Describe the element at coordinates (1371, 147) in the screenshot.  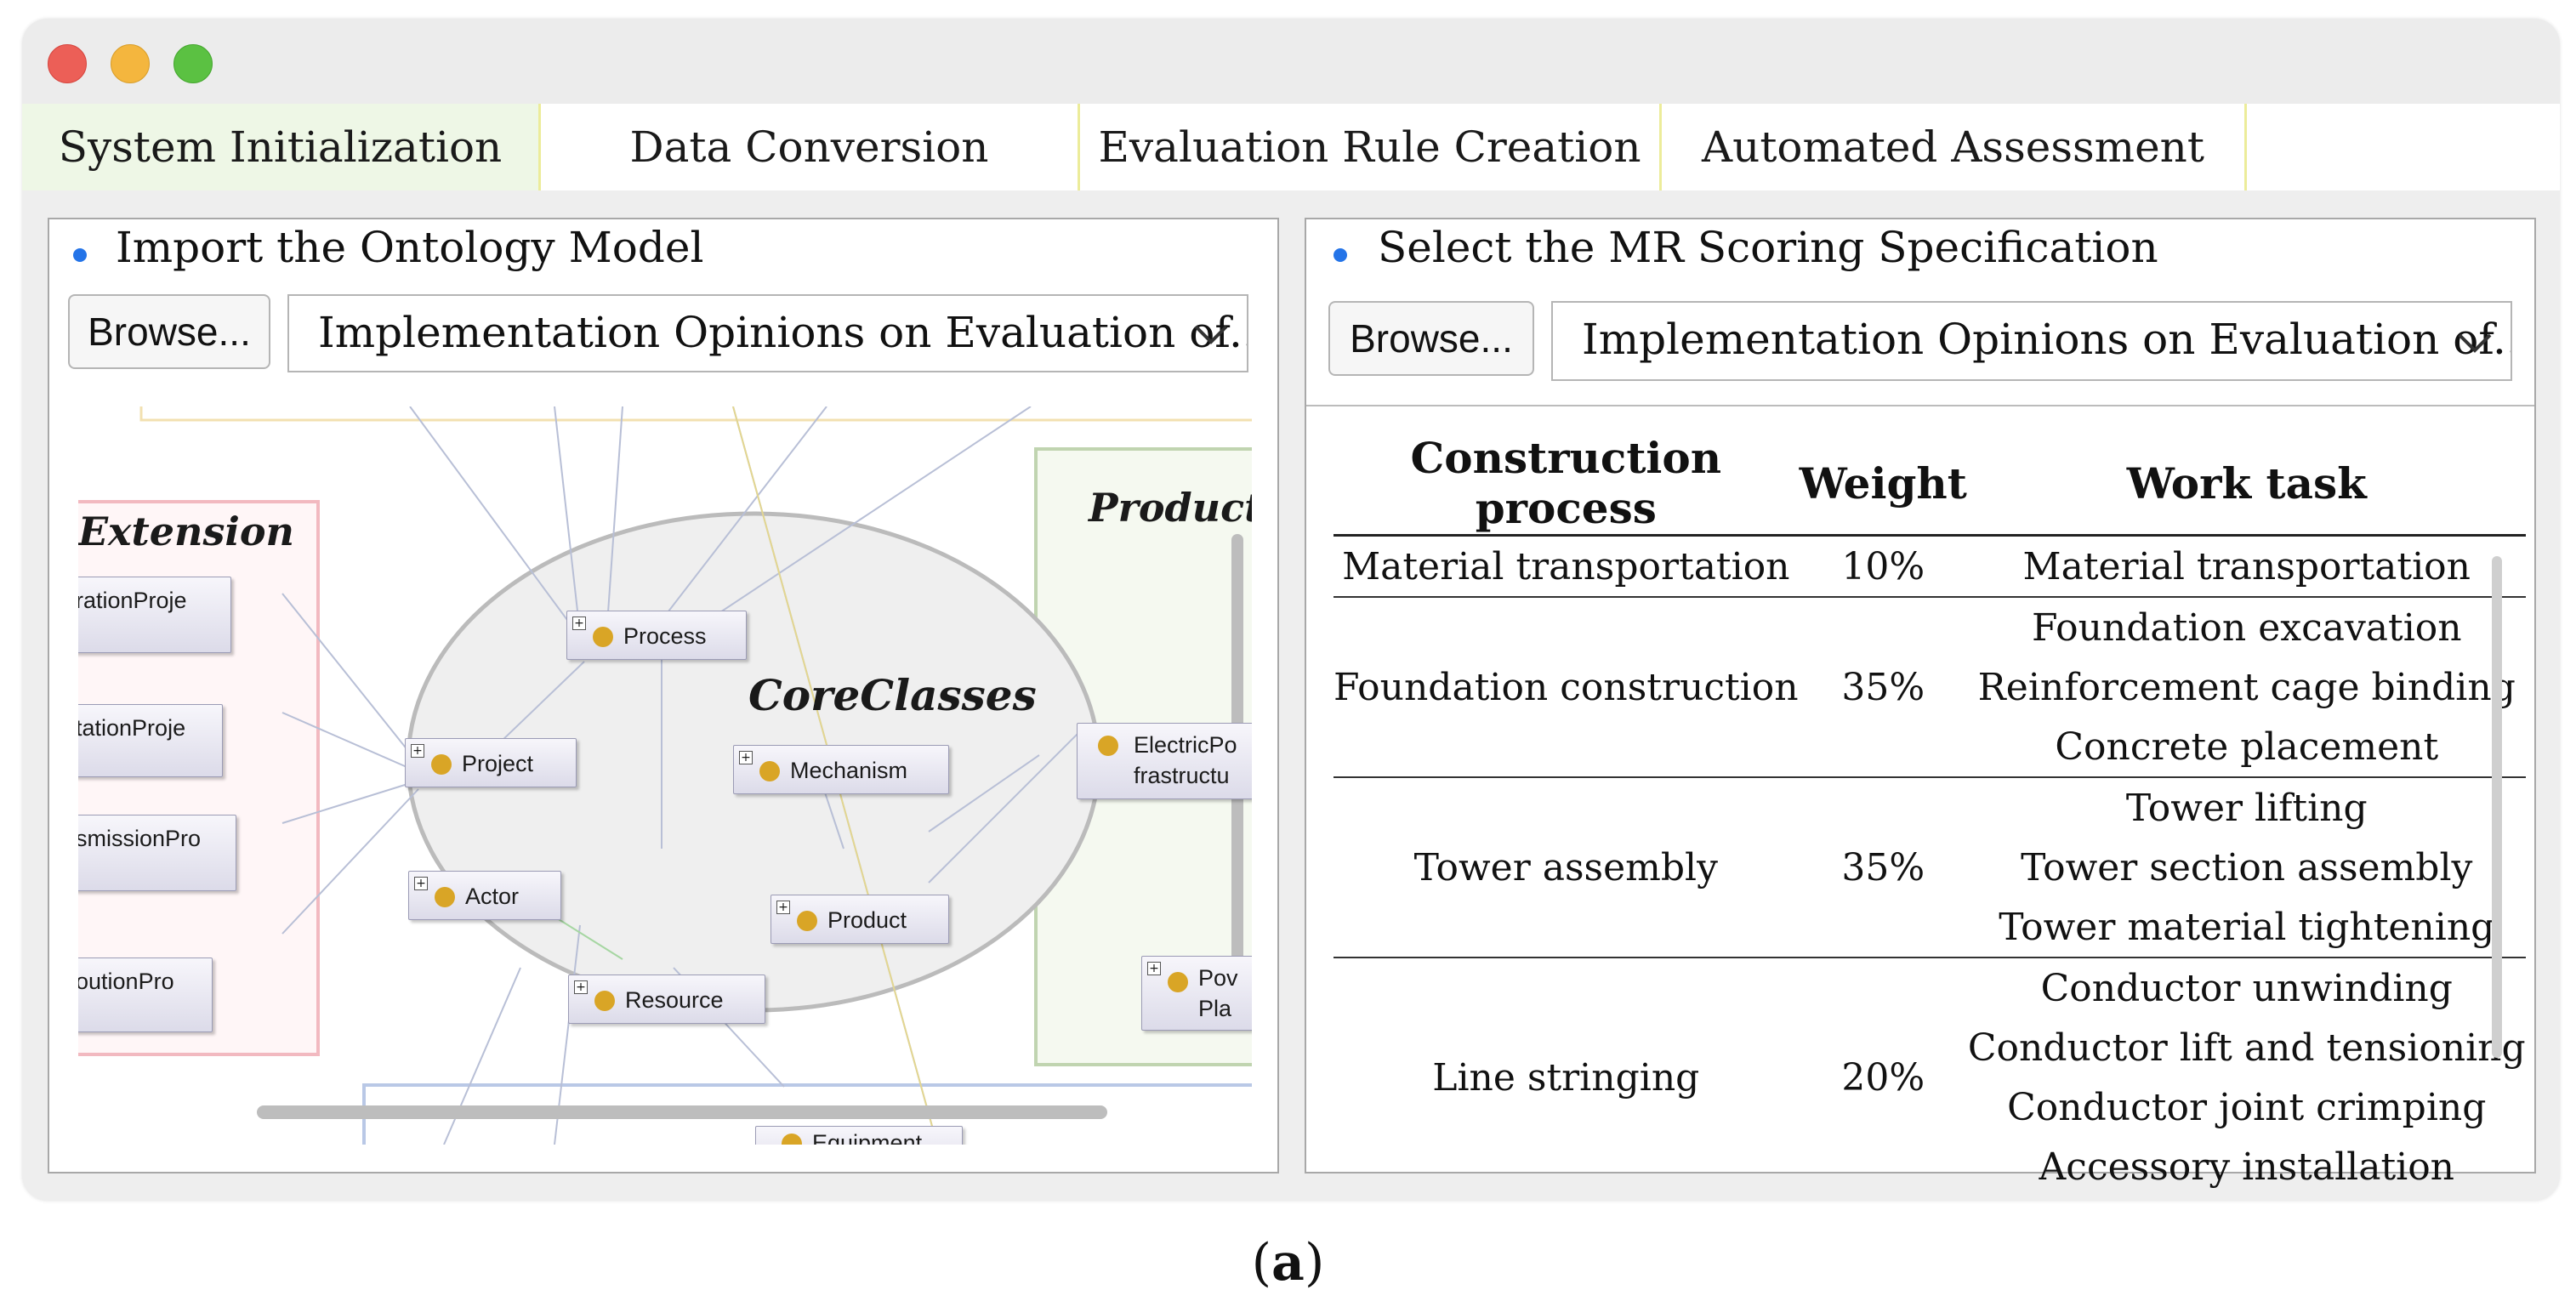
I see `tab-evaluation-rule-creation: Evaluation Rule Creation` at that location.